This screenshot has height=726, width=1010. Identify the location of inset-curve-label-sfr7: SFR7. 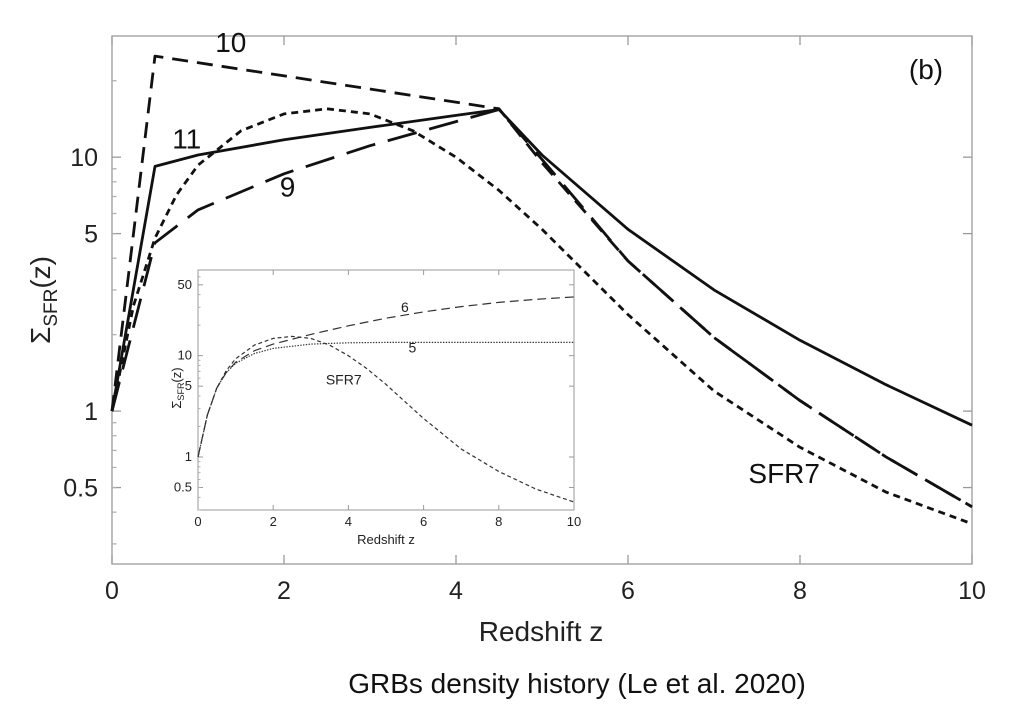
(344, 379).